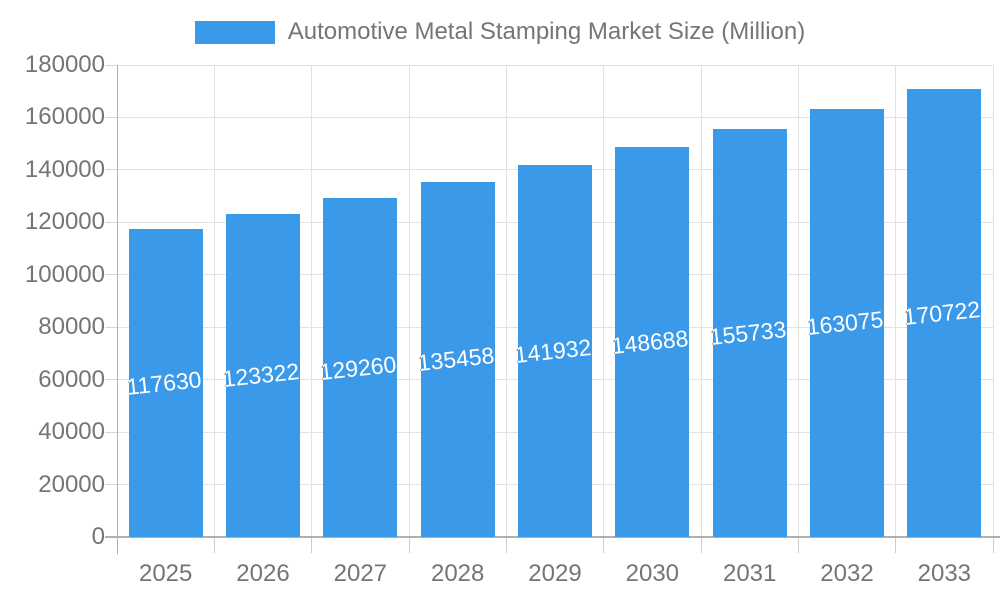 Image resolution: width=1000 pixels, height=600 pixels. Describe the element at coordinates (64, 169) in the screenshot. I see `y-axis-tick-label: 140000` at that location.